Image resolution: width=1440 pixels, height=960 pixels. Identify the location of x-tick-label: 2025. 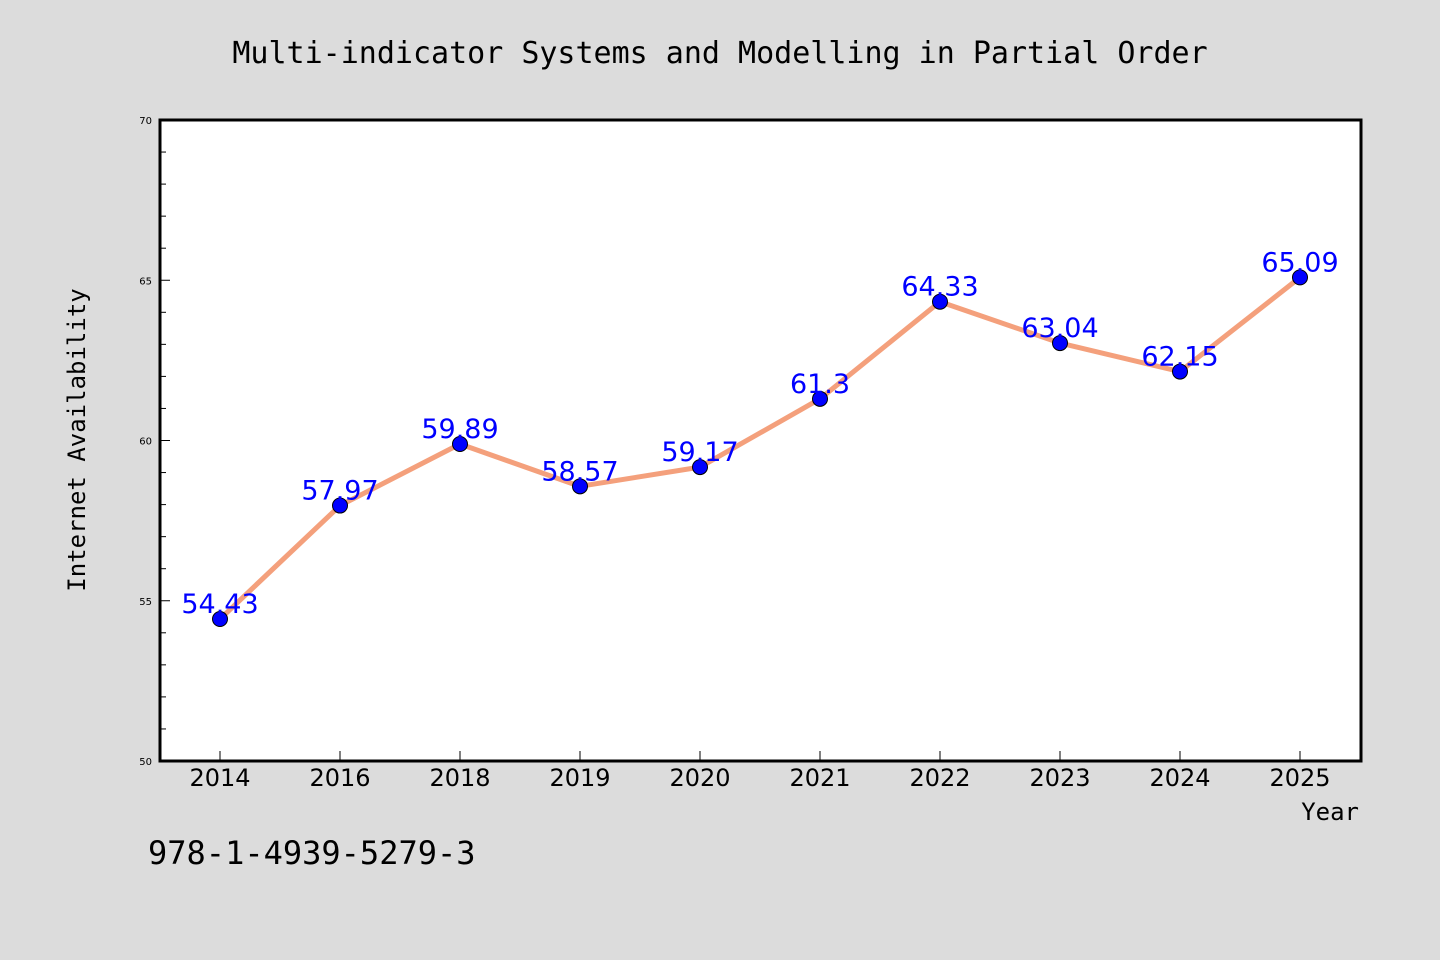
(1299, 778).